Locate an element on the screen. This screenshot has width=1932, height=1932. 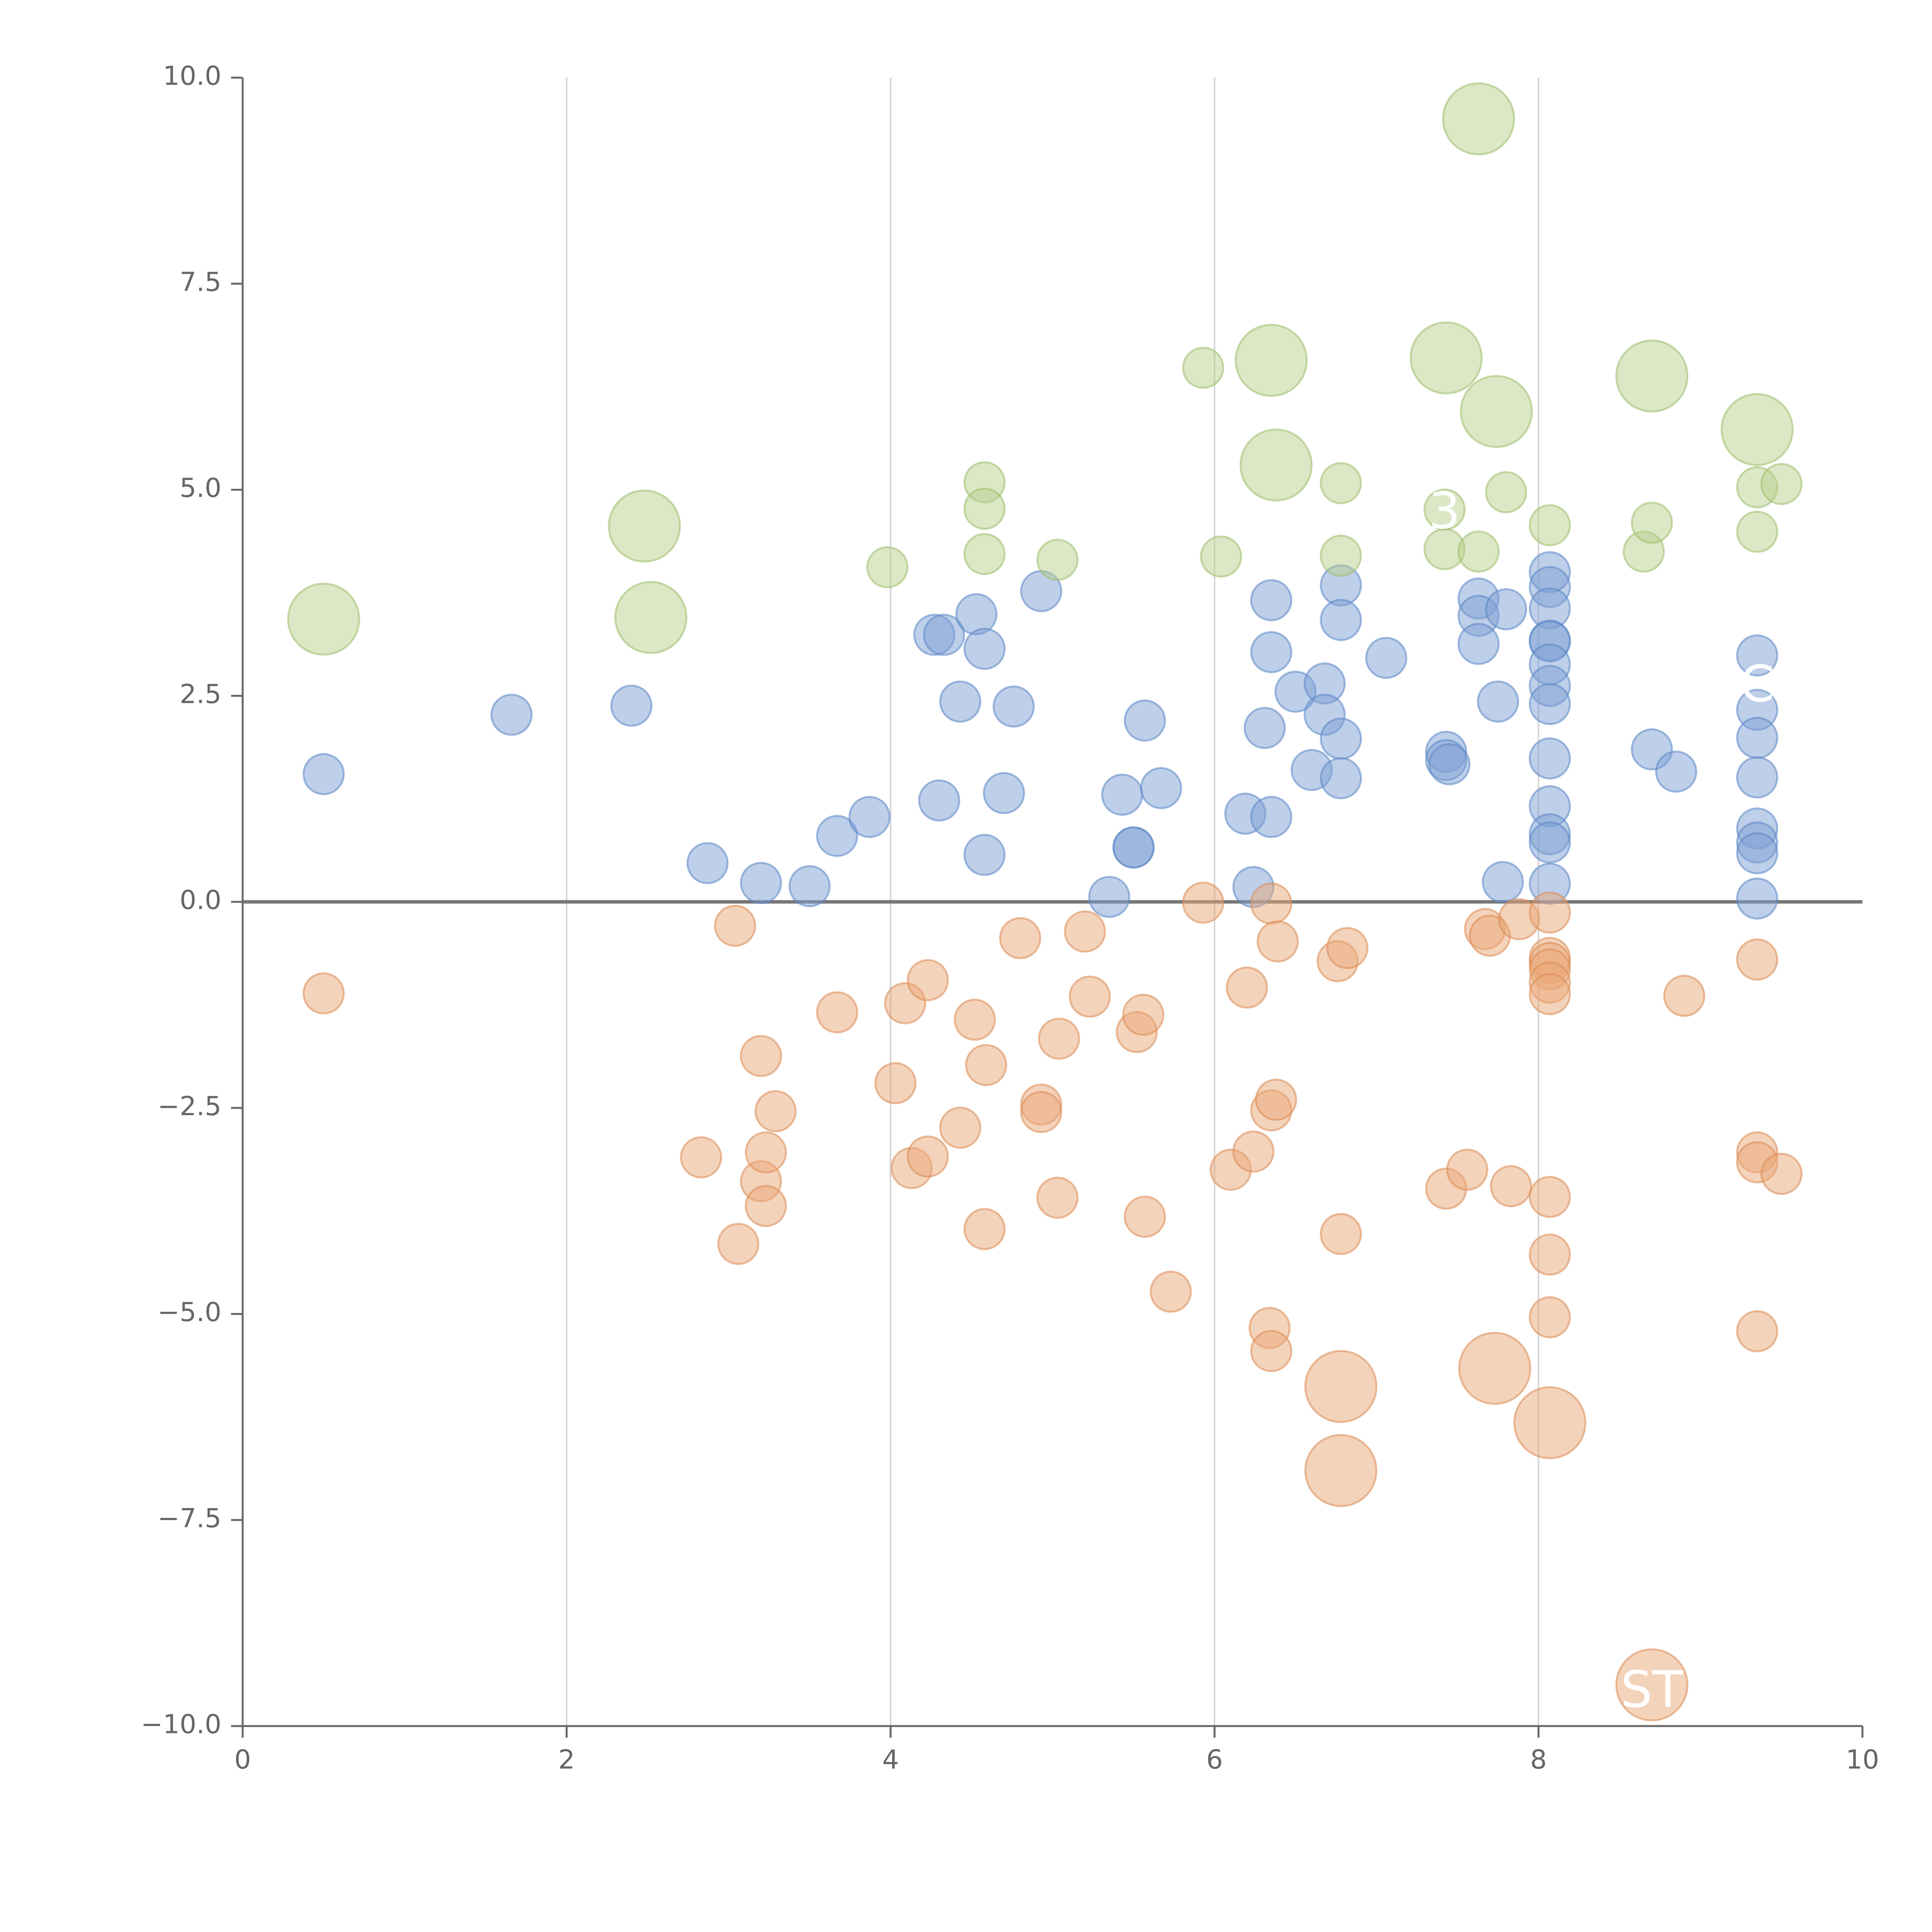
y-tick-label: 0.0 is located at coordinates (200, 900).